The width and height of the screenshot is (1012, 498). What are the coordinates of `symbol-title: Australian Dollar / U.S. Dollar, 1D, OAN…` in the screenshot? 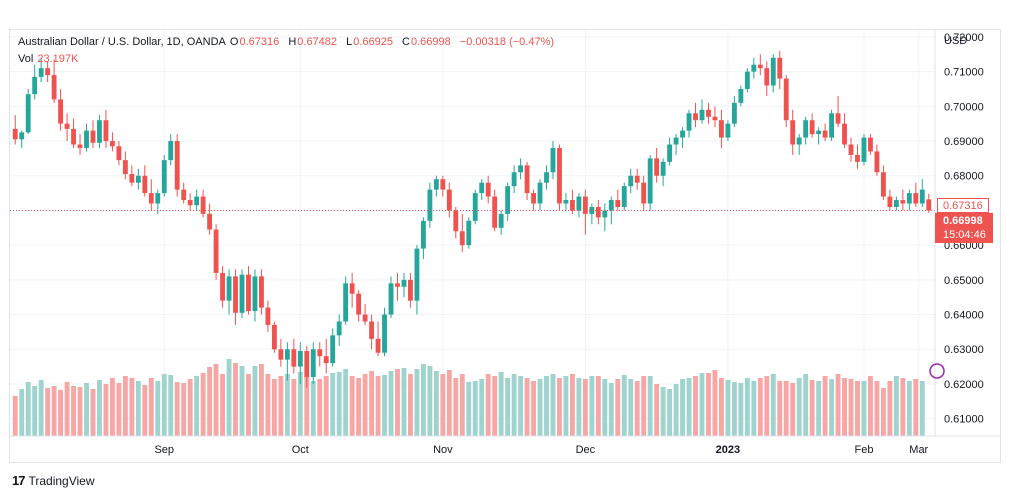 It's located at (122, 42).